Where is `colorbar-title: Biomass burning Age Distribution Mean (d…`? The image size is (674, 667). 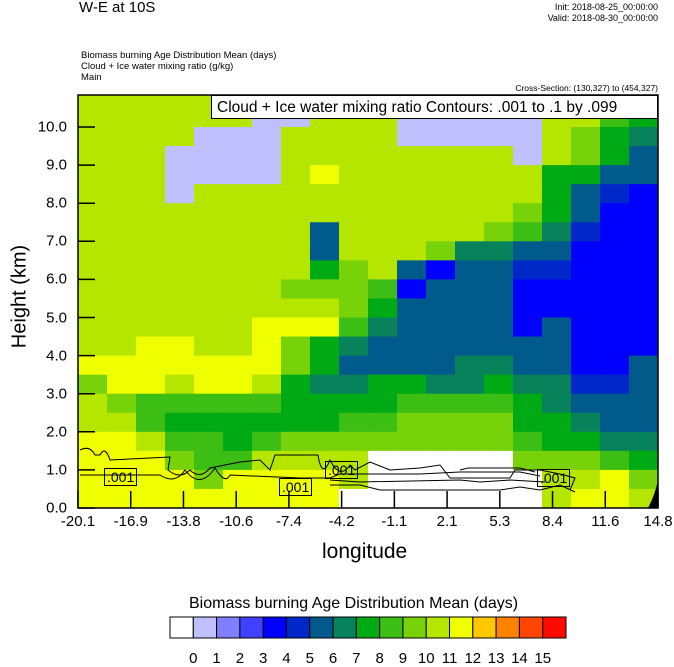 colorbar-title: Biomass burning Age Distribution Mean (d… is located at coordinates (354, 603).